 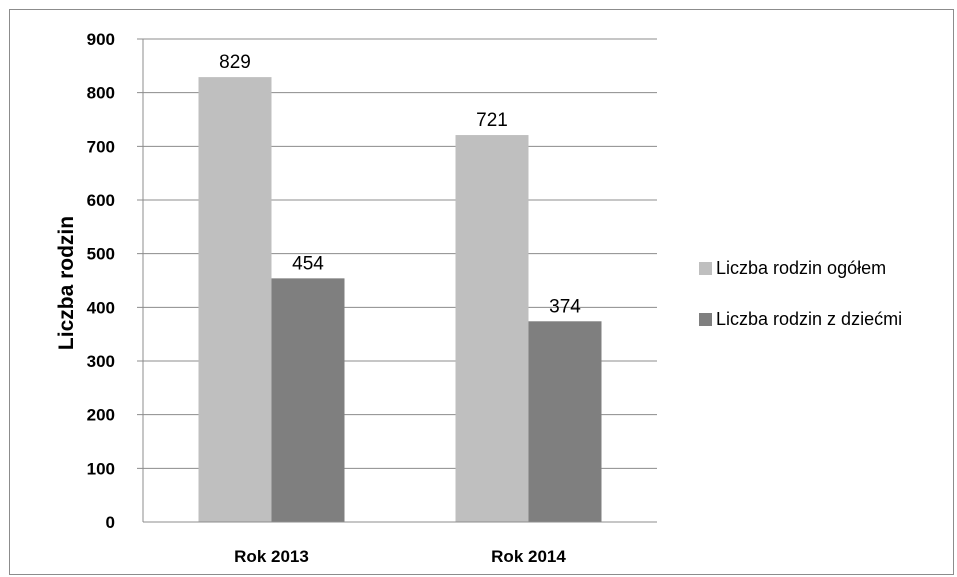 What do you see at coordinates (308, 263) in the screenshot?
I see `data-label: 454` at bounding box center [308, 263].